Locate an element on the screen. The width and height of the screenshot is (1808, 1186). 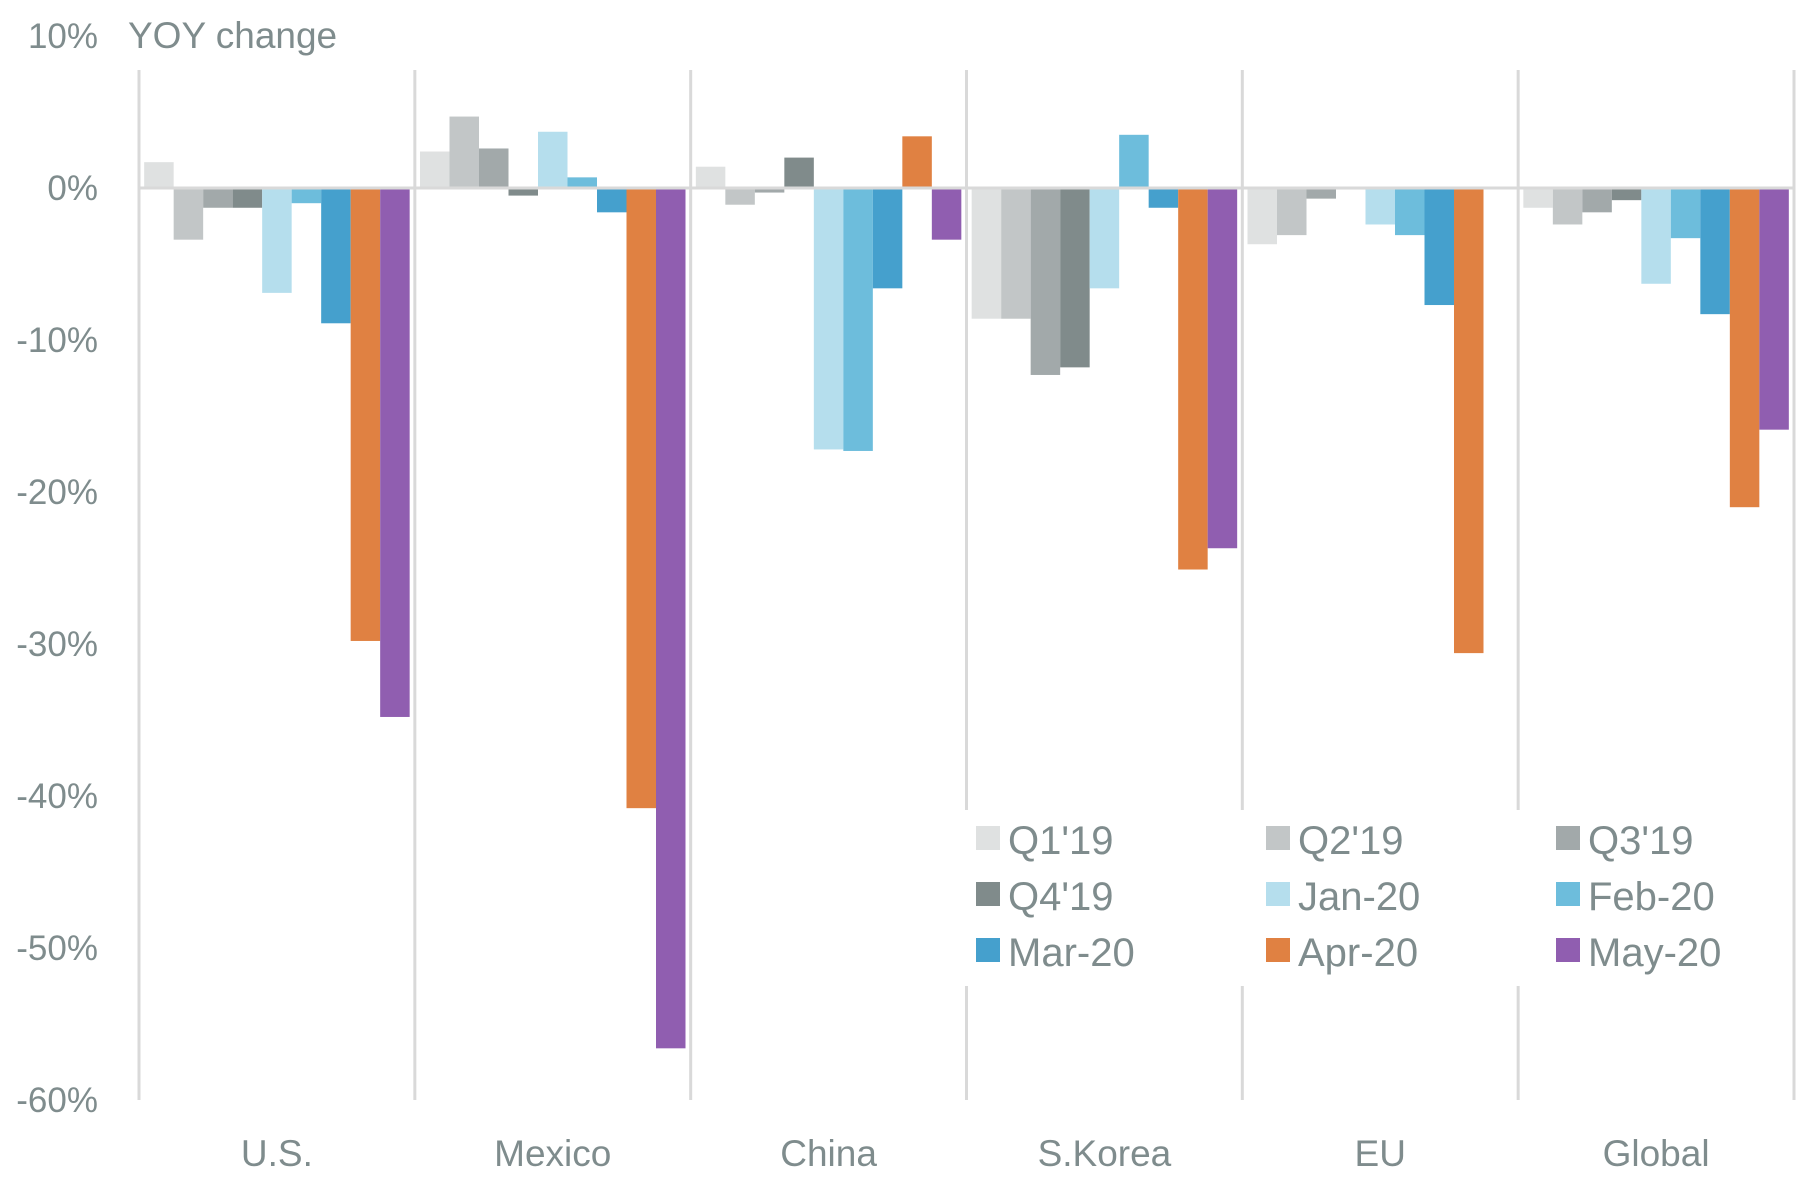
bar-mexico-q419 is located at coordinates (523, 192).